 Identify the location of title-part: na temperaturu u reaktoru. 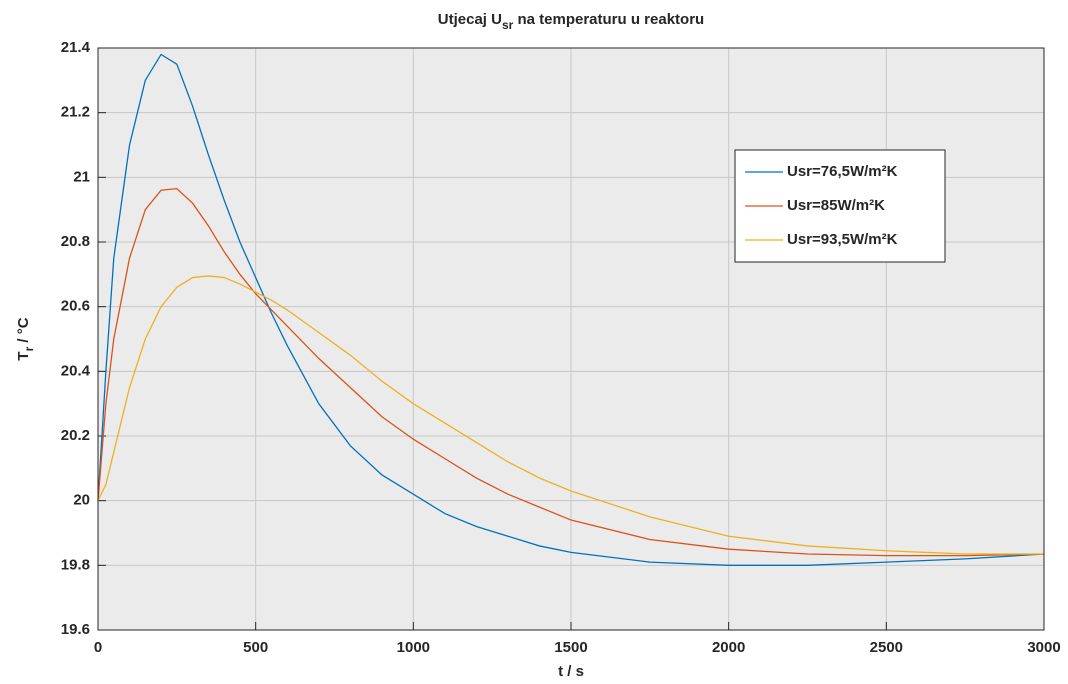
(608, 19).